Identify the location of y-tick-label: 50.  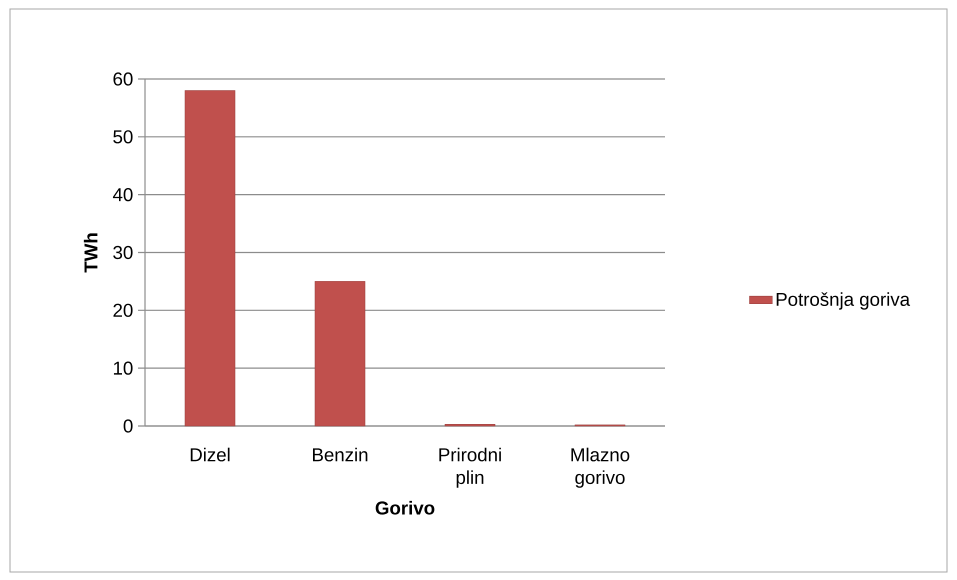
(123, 137).